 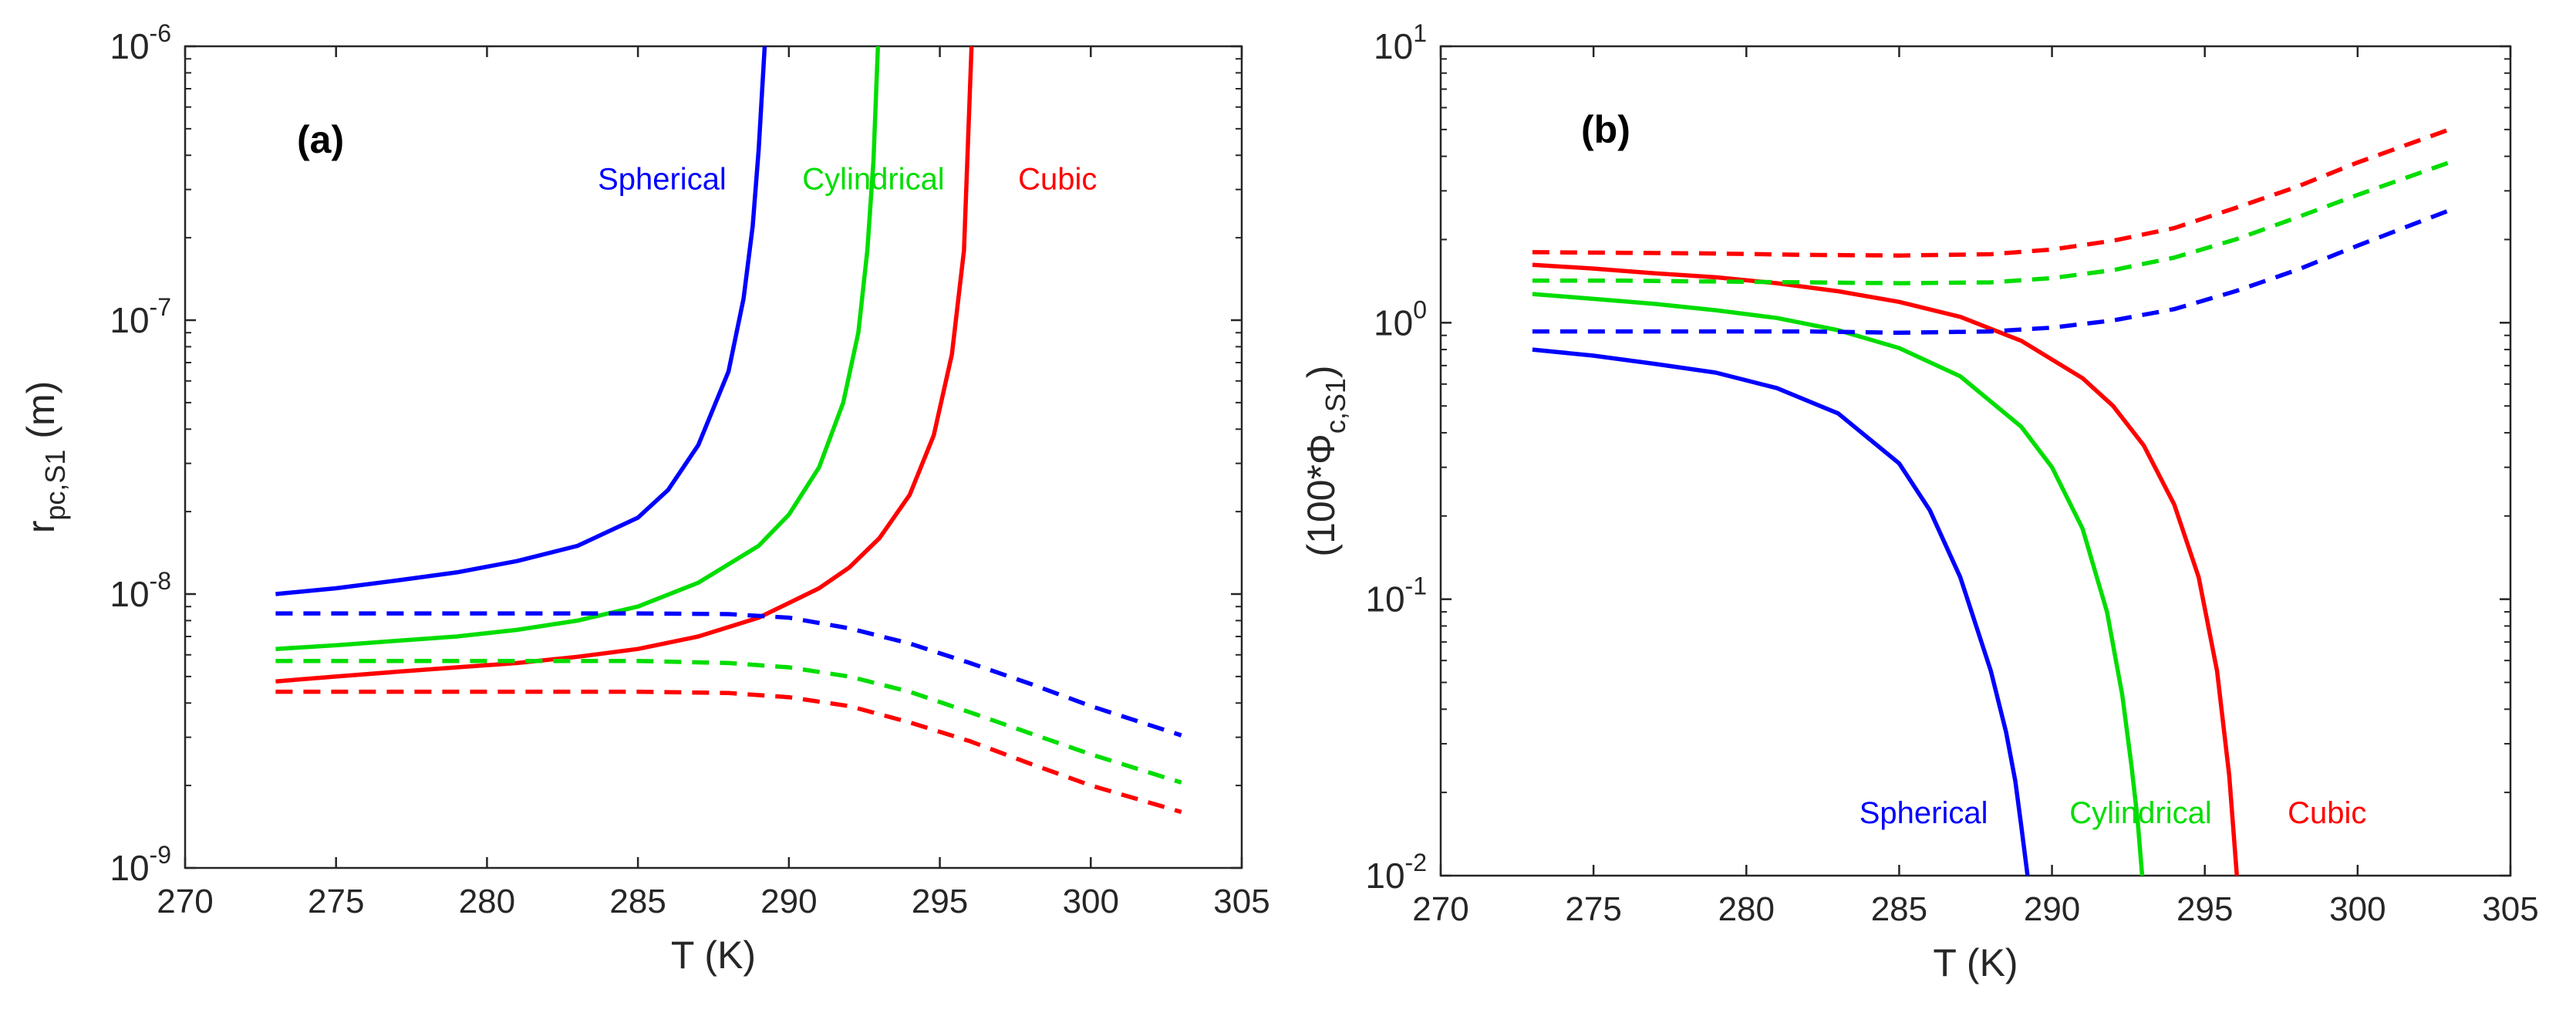 I want to click on y-tick-label: 10⁰, so click(x=1400, y=319).